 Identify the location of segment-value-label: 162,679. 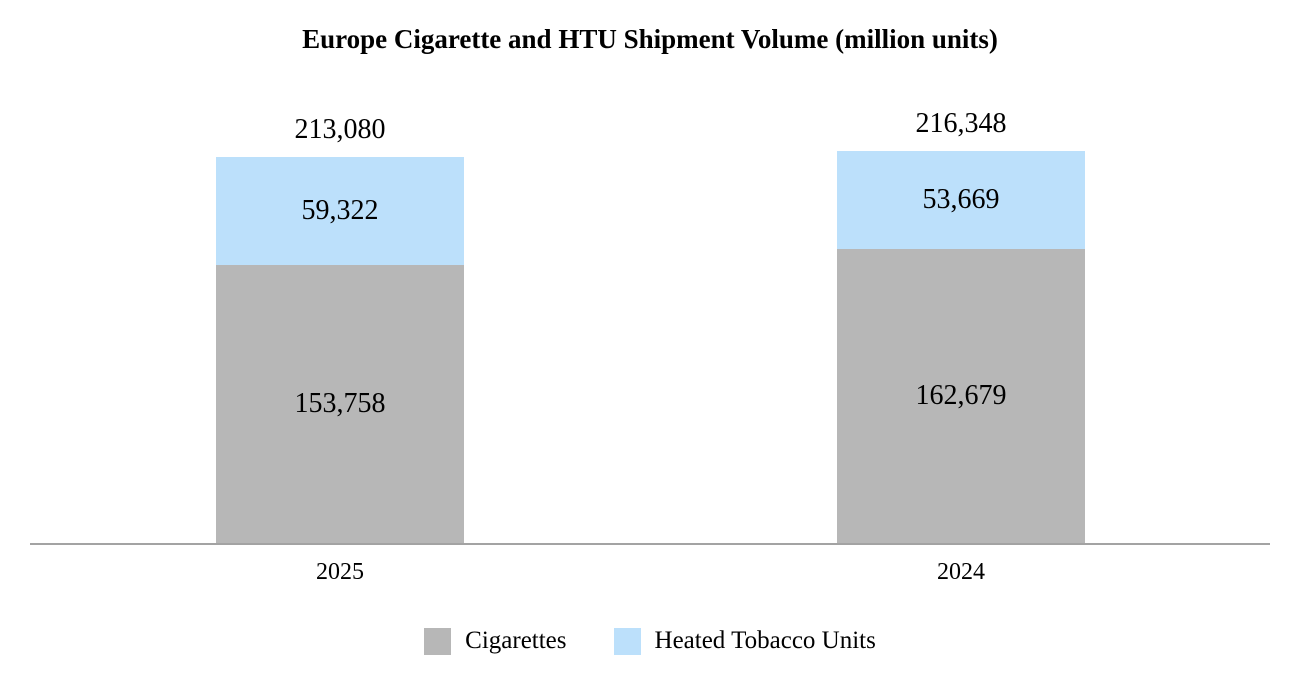
(961, 396).